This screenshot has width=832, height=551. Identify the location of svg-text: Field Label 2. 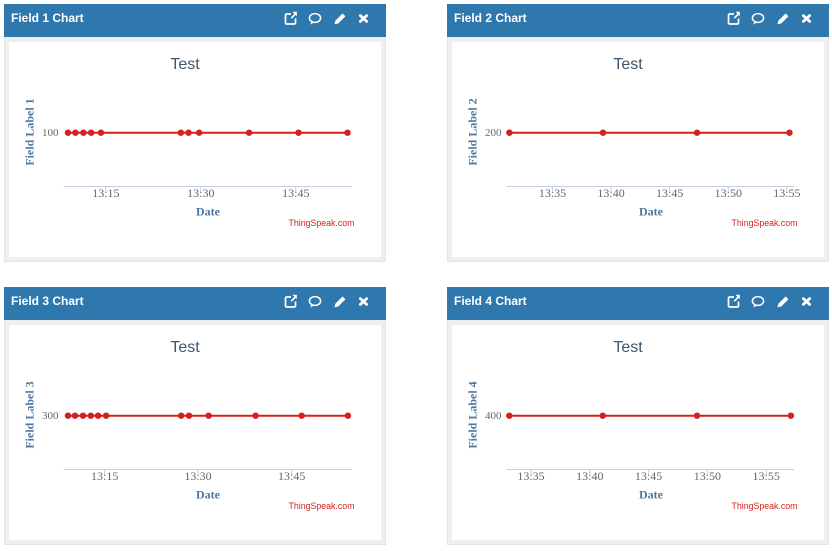
(473, 131).